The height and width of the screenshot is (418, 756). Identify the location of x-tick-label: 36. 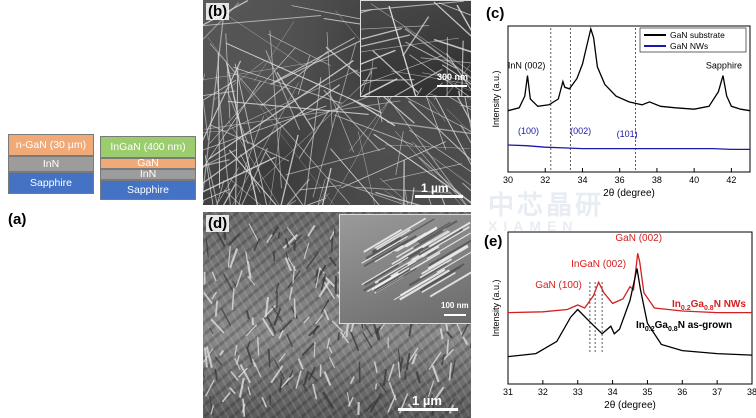
(682, 392).